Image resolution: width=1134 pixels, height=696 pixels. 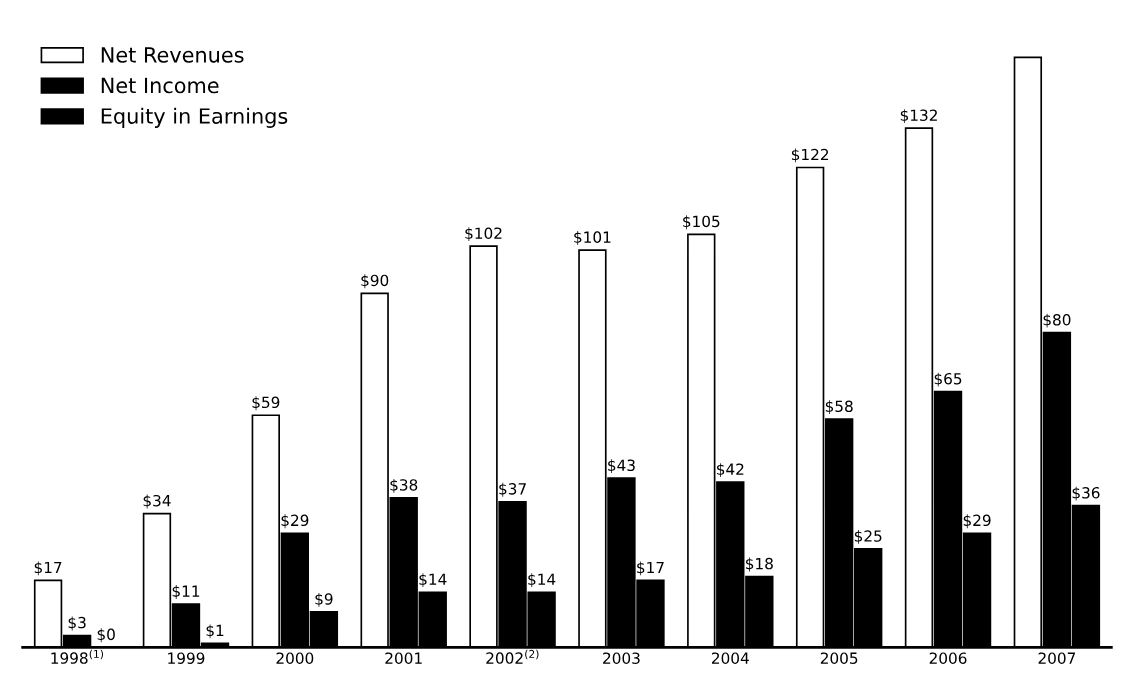 I want to click on data-label: $11, so click(x=186, y=592).